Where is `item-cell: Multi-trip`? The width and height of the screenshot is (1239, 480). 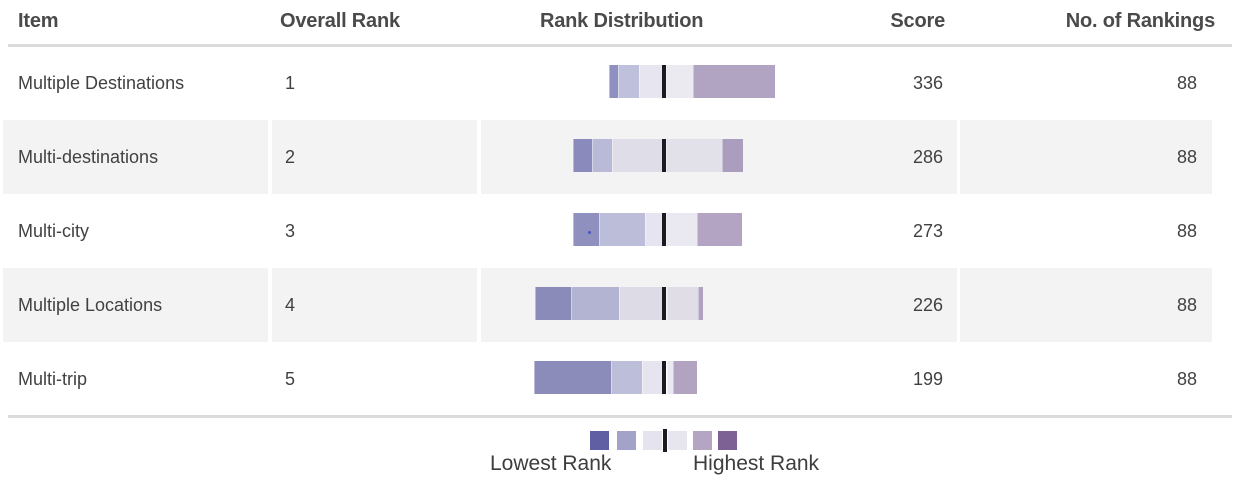
item-cell: Multi-trip is located at coordinates (53, 379).